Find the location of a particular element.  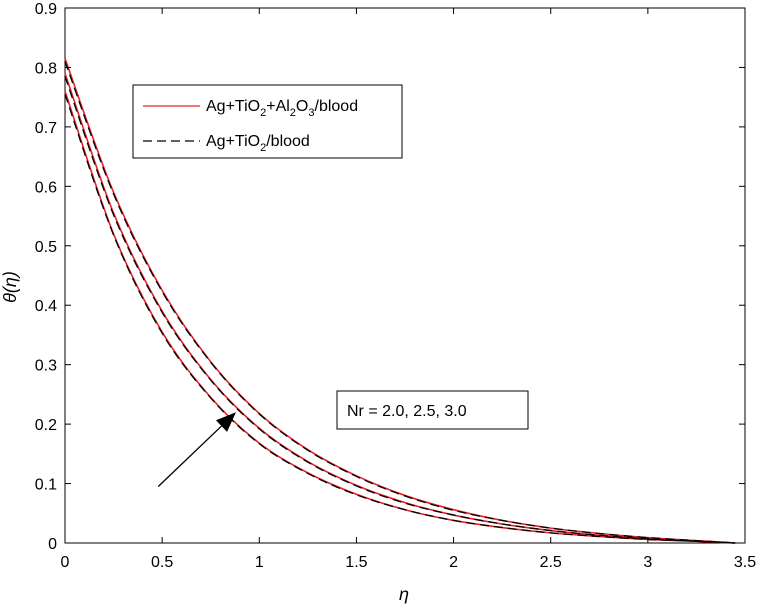

y-tick-label: 0 is located at coordinates (52, 544).